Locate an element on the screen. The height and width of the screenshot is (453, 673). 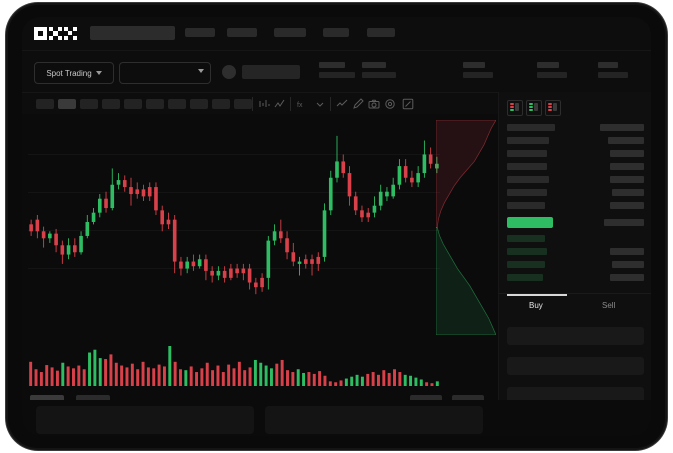
orderbook-mode-both-icon is located at coordinates (515, 108).